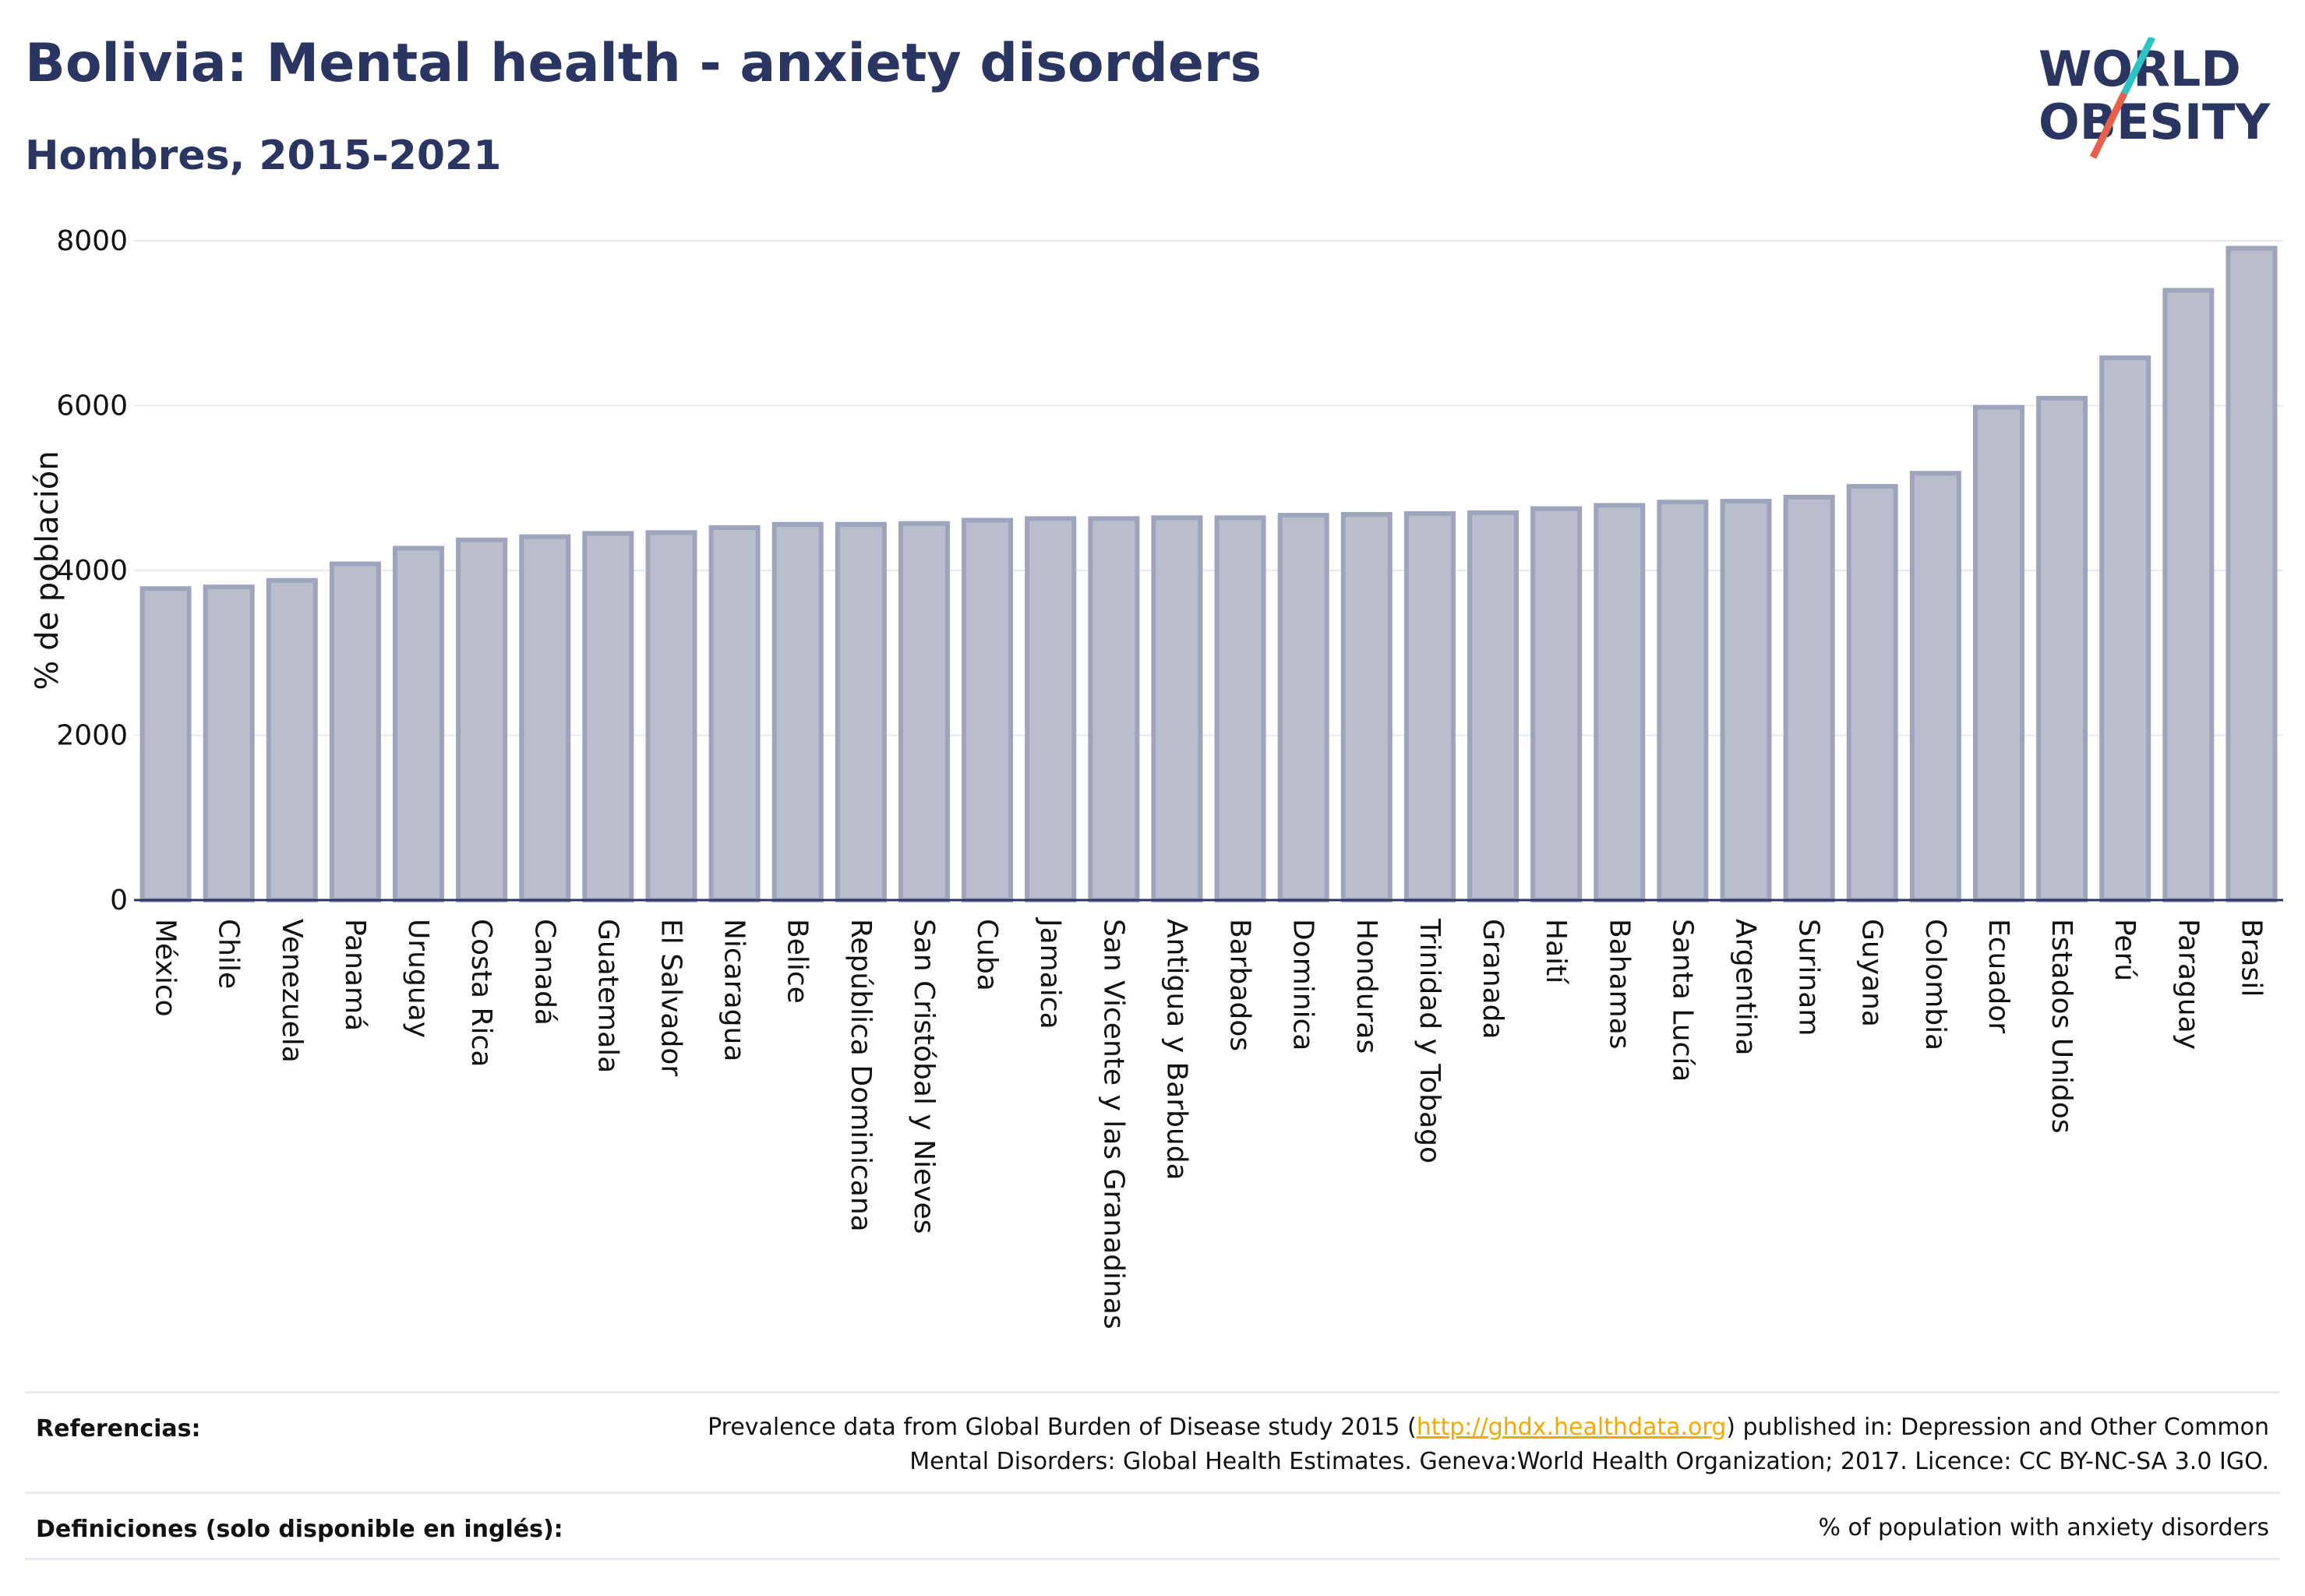 The width and height of the screenshot is (2305, 1596). What do you see at coordinates (671, 997) in the screenshot?
I see `x-tick-label: El Salvador` at bounding box center [671, 997].